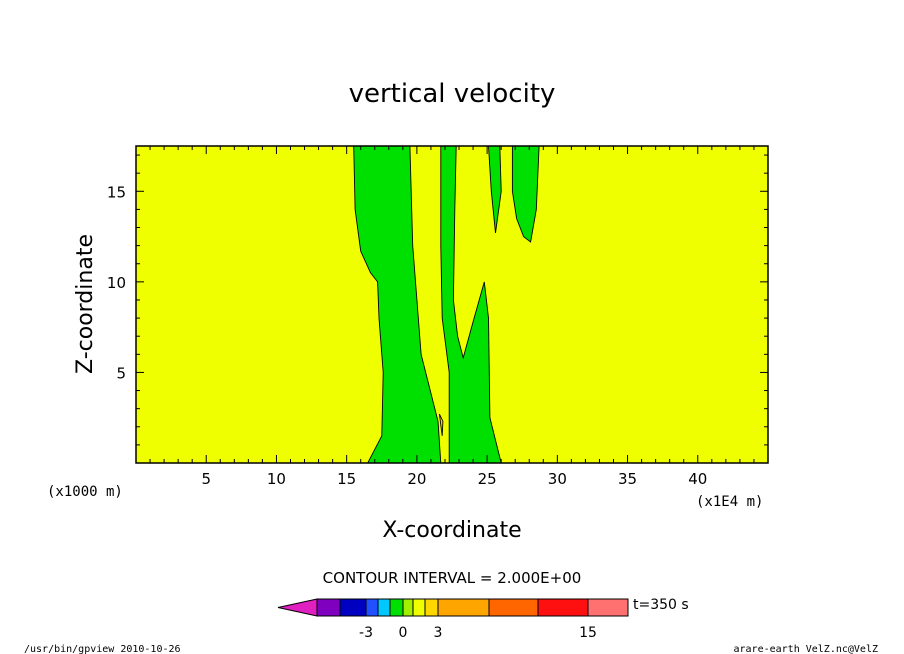 The width and height of the screenshot is (904, 654). Describe the element at coordinates (403, 633) in the screenshot. I see `colorbar-label: 0` at that location.